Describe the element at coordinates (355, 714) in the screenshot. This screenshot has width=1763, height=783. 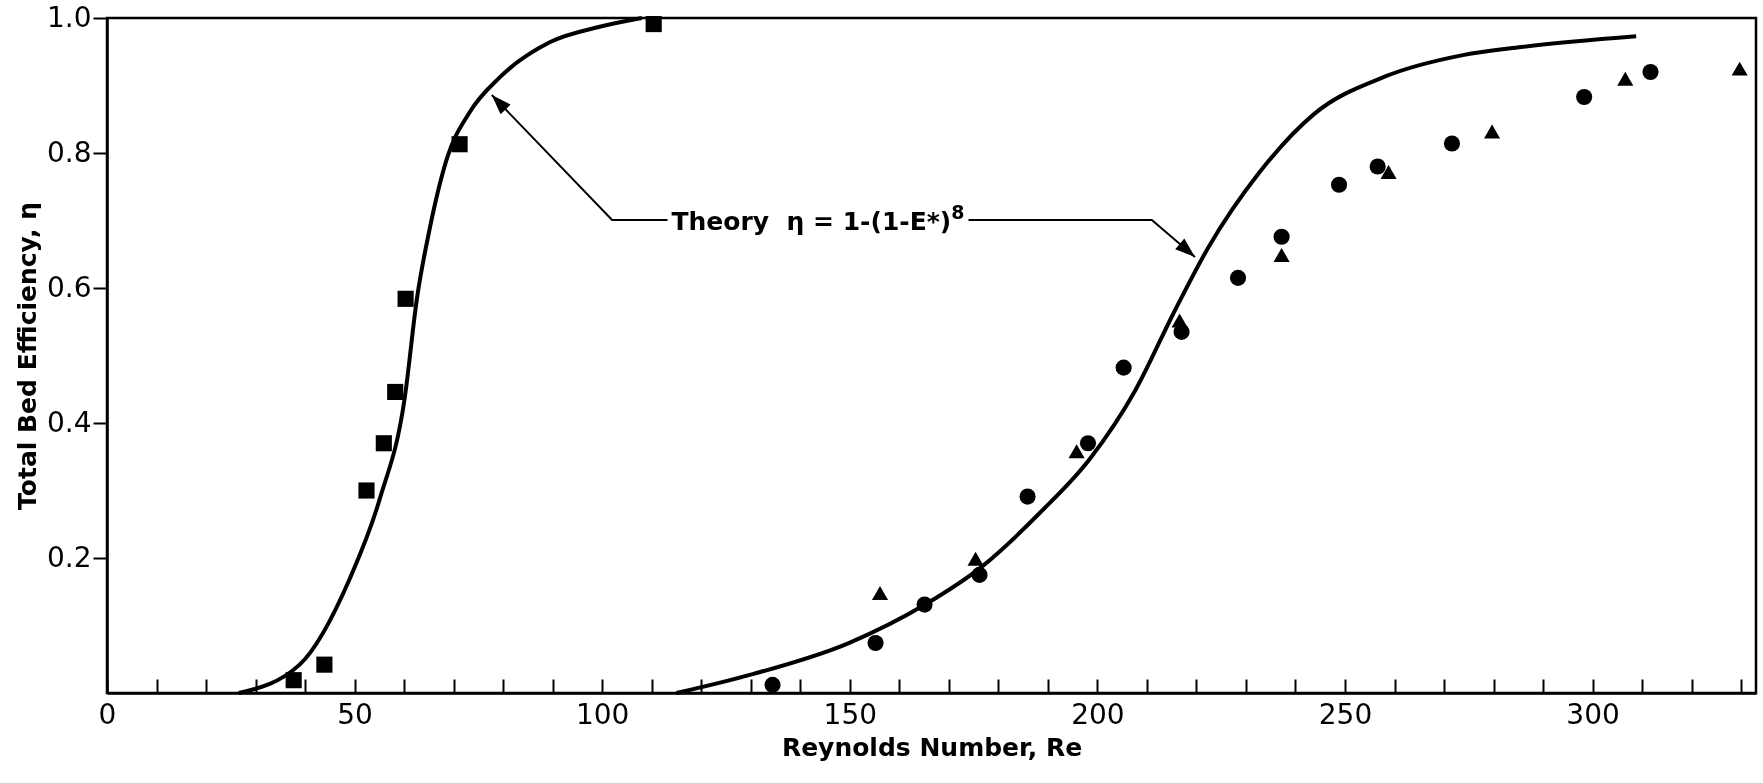
I see `x-tick-label: 50` at that location.